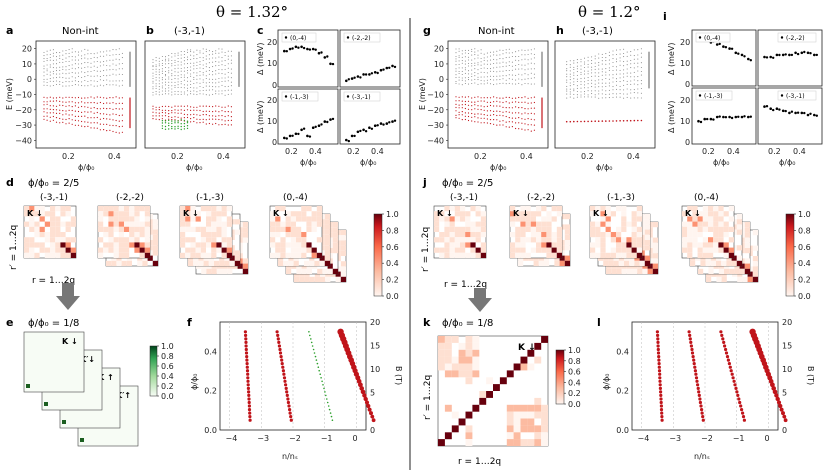 This screenshot has width=830, height=474. I want to click on legend-i-4: (-3,-1), so click(795, 96).